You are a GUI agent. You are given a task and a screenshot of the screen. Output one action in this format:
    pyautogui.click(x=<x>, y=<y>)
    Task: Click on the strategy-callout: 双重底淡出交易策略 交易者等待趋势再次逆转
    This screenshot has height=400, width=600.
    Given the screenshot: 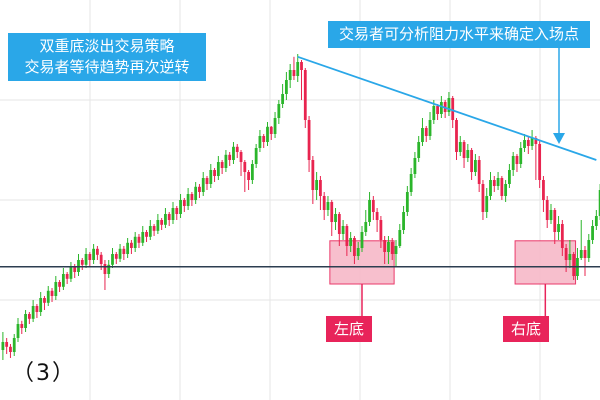 What is the action you would take?
    pyautogui.click(x=107, y=57)
    